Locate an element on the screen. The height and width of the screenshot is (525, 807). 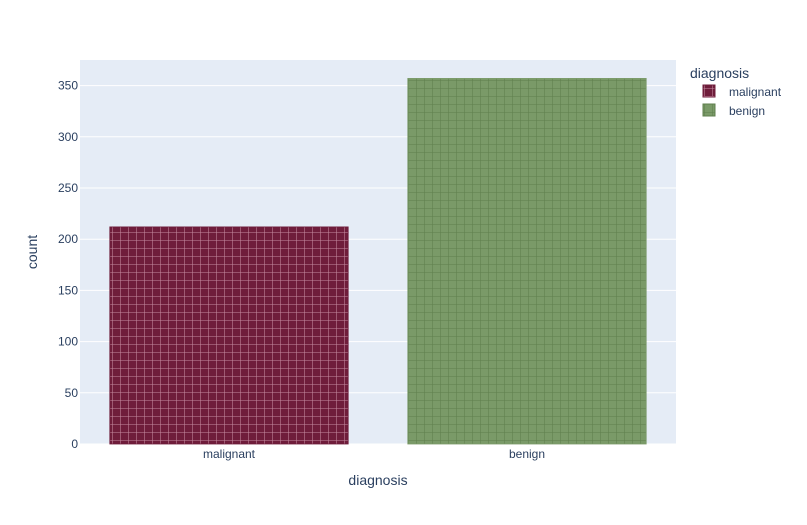
x-axis-tick-labels: malignant benign is located at coordinates (374, 454).